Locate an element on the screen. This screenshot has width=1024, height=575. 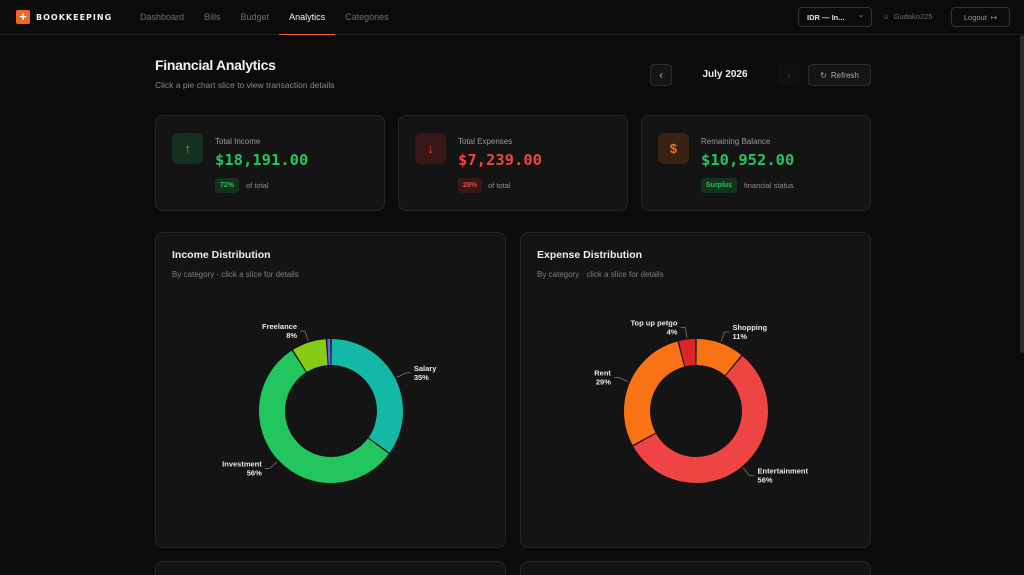
remaining-balance-value: $10,952.00 is located at coordinates (748, 160).